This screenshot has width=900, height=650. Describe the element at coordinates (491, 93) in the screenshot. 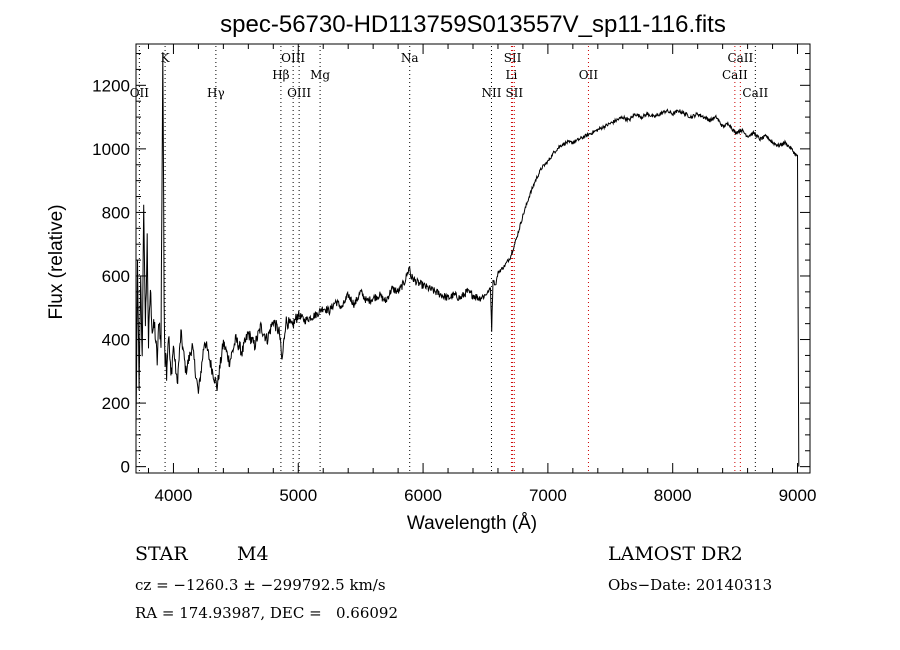

I see `line-marker-label: NII` at that location.